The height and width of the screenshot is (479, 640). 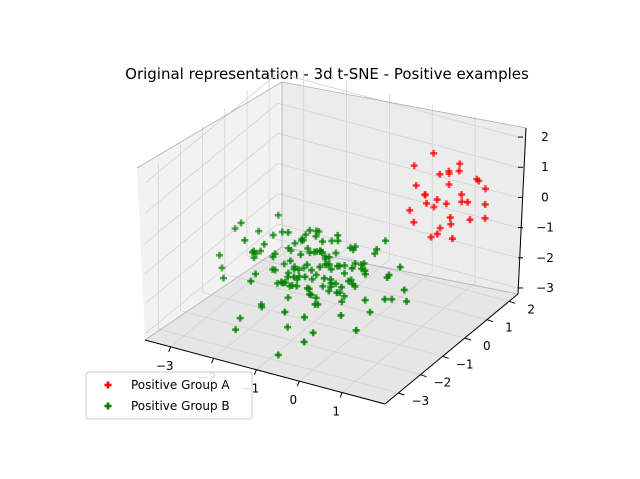 What do you see at coordinates (165, 366) in the screenshot?
I see `x-tick-label: −3` at bounding box center [165, 366].